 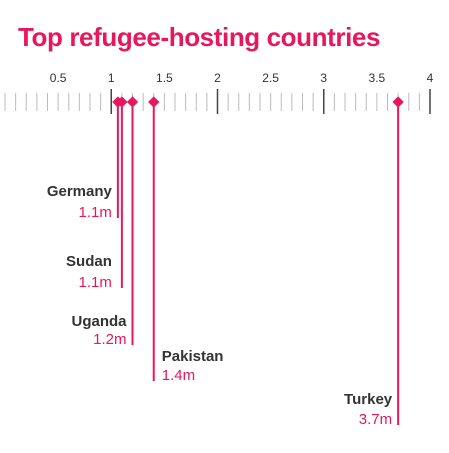 I want to click on tick-label: 0.5, so click(x=58, y=78).